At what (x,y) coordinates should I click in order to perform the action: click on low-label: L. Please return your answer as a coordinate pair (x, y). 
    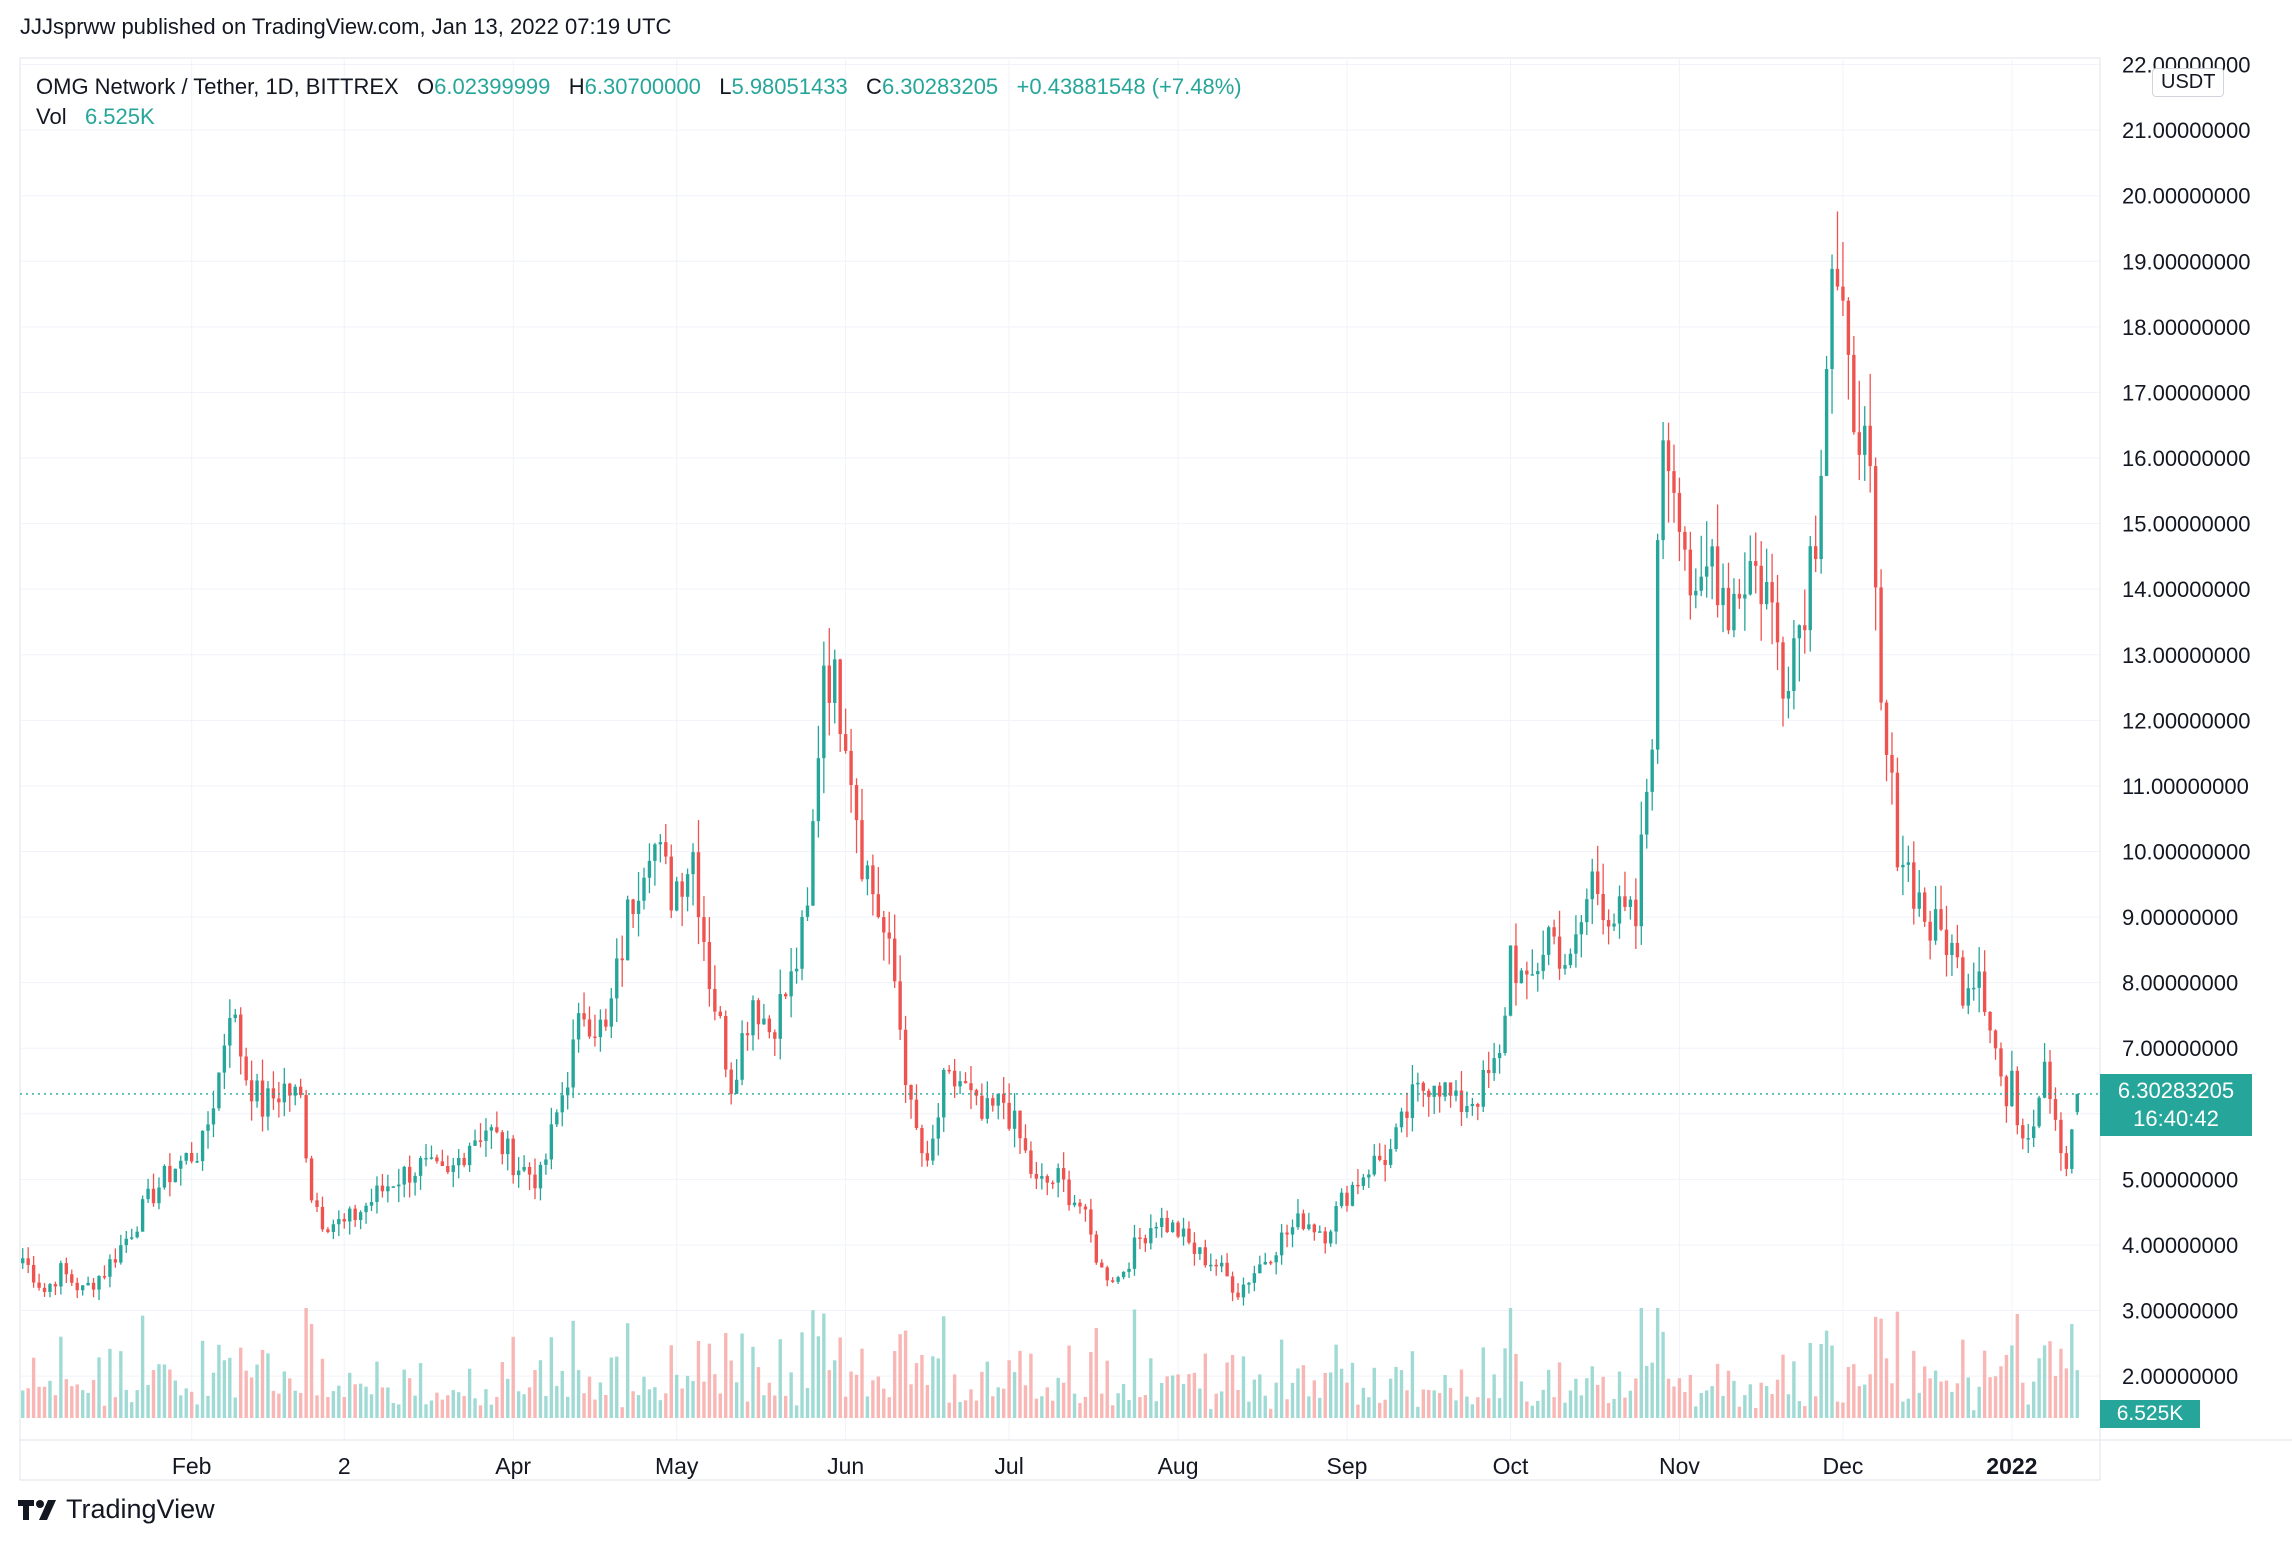
    Looking at the image, I should click on (725, 86).